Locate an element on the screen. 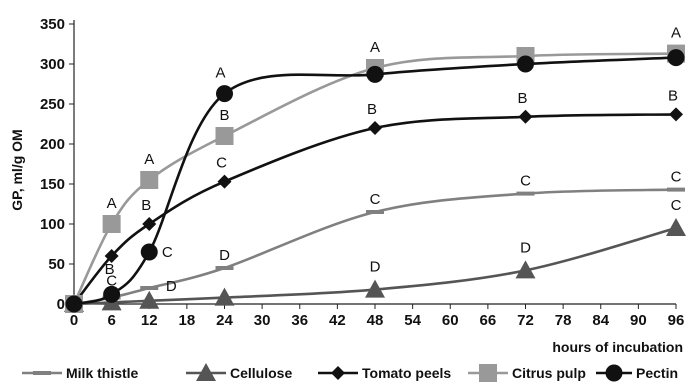  x-tick-label: 42 is located at coordinates (337, 320).